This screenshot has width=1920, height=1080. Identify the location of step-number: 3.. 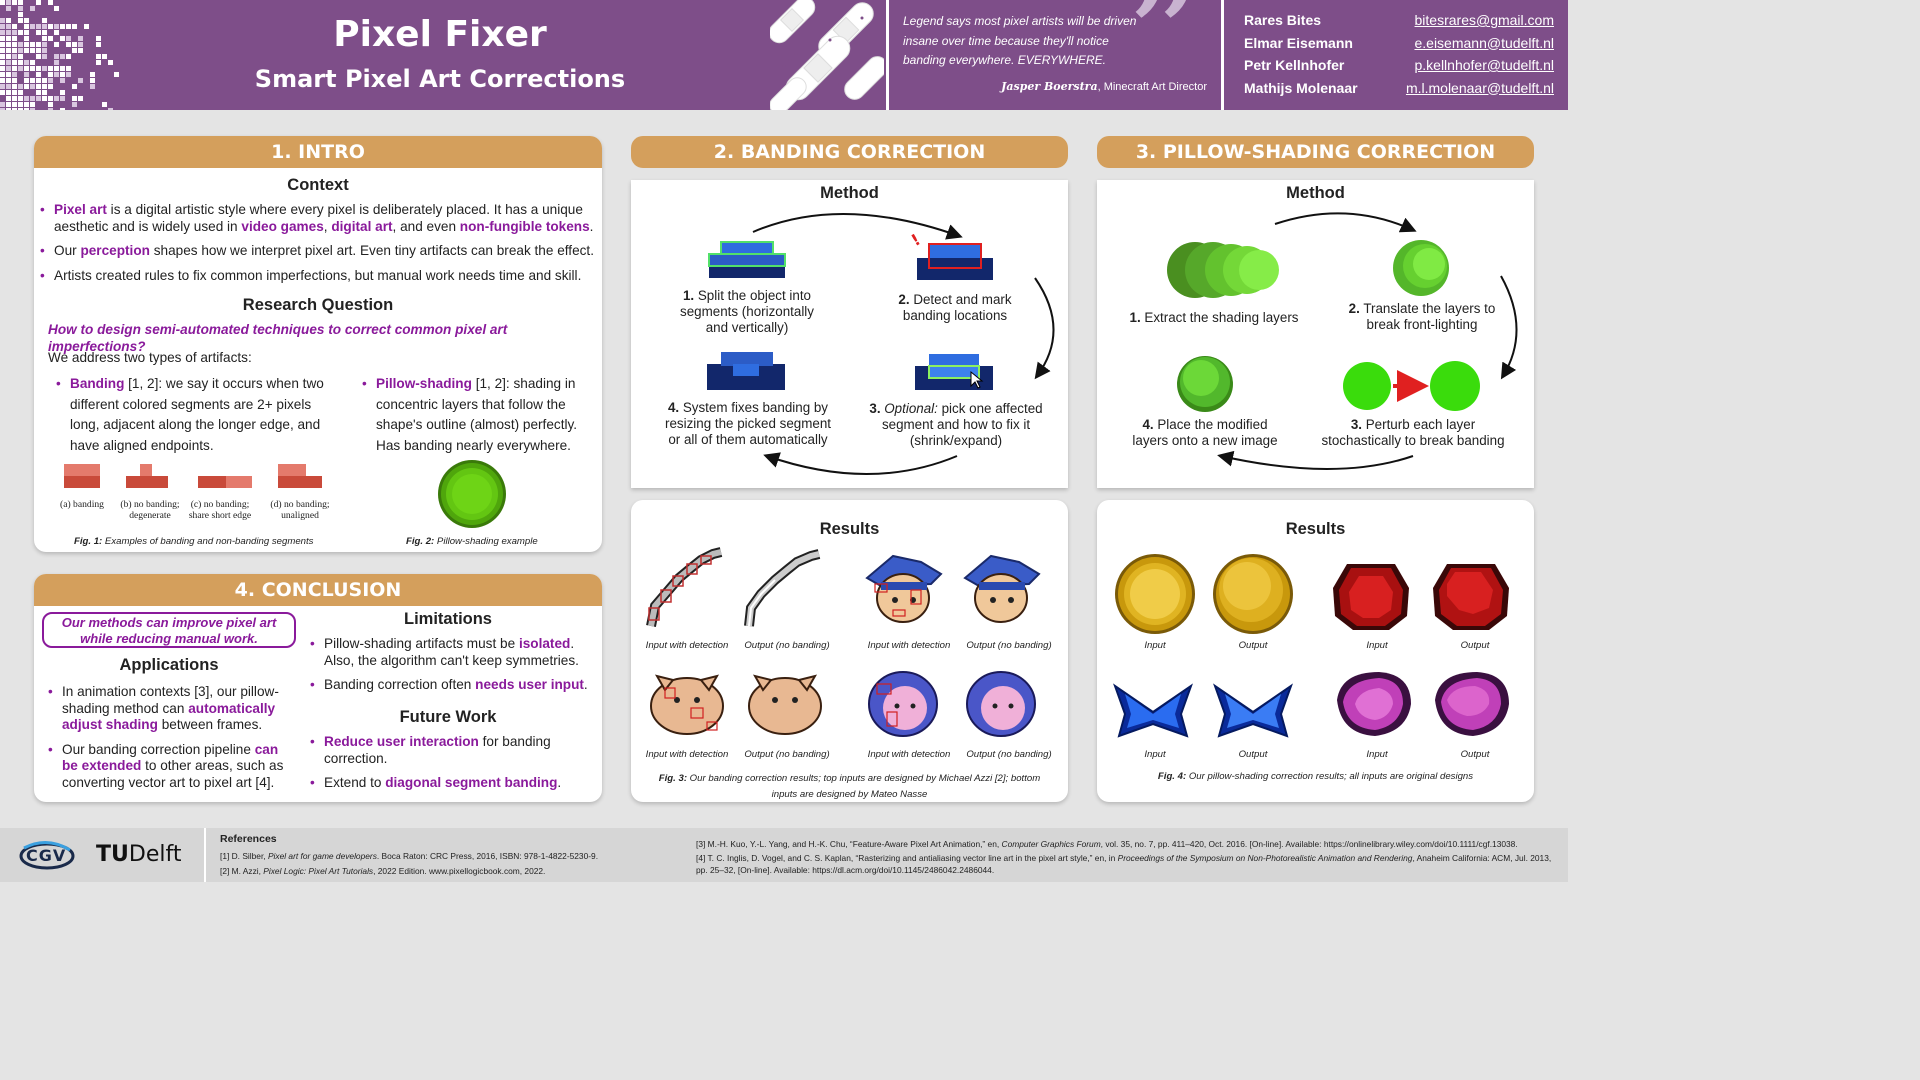
(1356, 424).